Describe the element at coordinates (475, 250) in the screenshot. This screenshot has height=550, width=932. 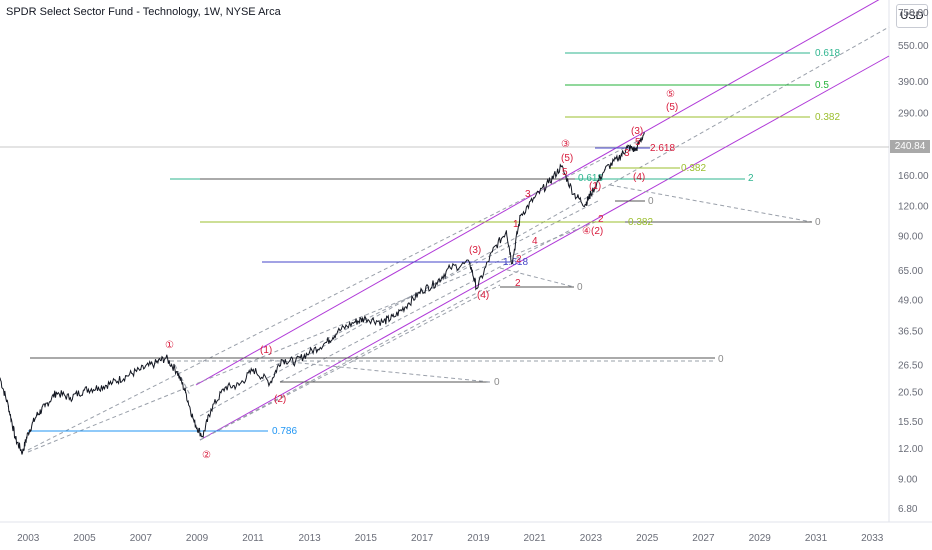
I see `wave-label-paren-3-2018: (3)` at that location.